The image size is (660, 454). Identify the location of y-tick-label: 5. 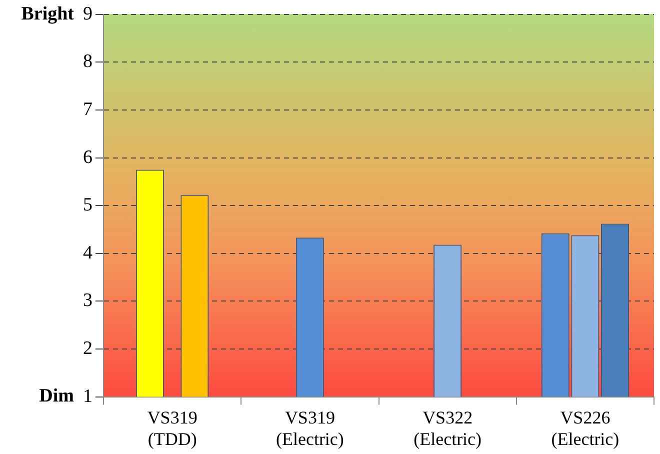
(87, 205).